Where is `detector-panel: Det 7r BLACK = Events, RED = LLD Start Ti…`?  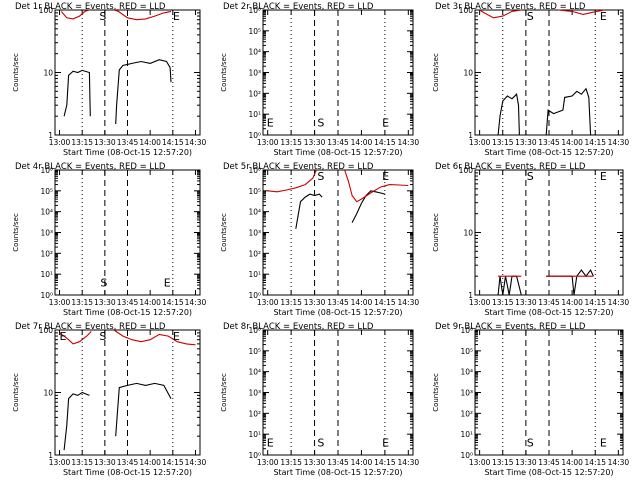
detector-panel: Det 7r BLACK = Events, RED = LLD Start Ti… is located at coordinates (109, 399).